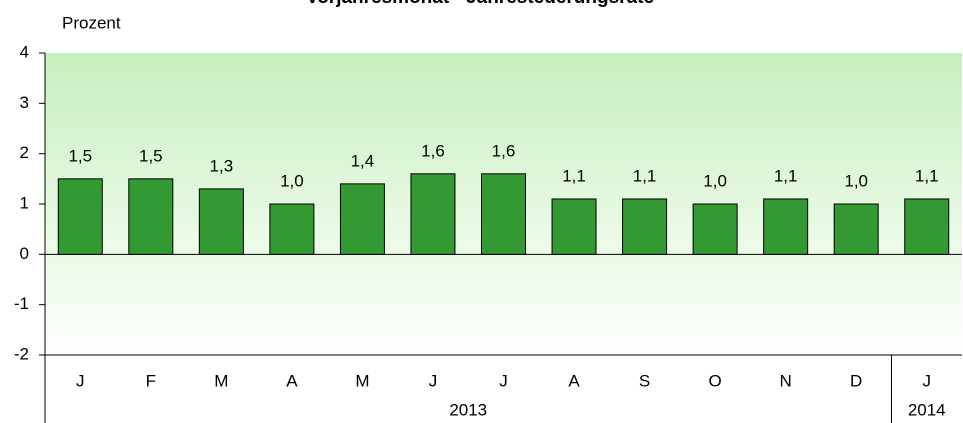 This screenshot has height=423, width=963. I want to click on group-label: 2014, so click(927, 409).